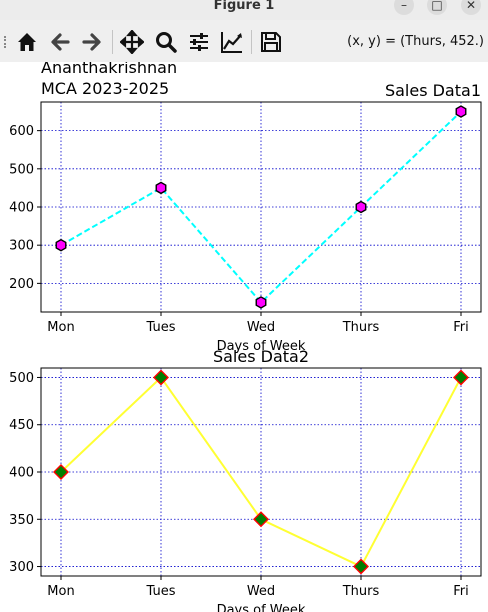  Describe the element at coordinates (232, 42) in the screenshot. I see `edit-axis-icon` at that location.